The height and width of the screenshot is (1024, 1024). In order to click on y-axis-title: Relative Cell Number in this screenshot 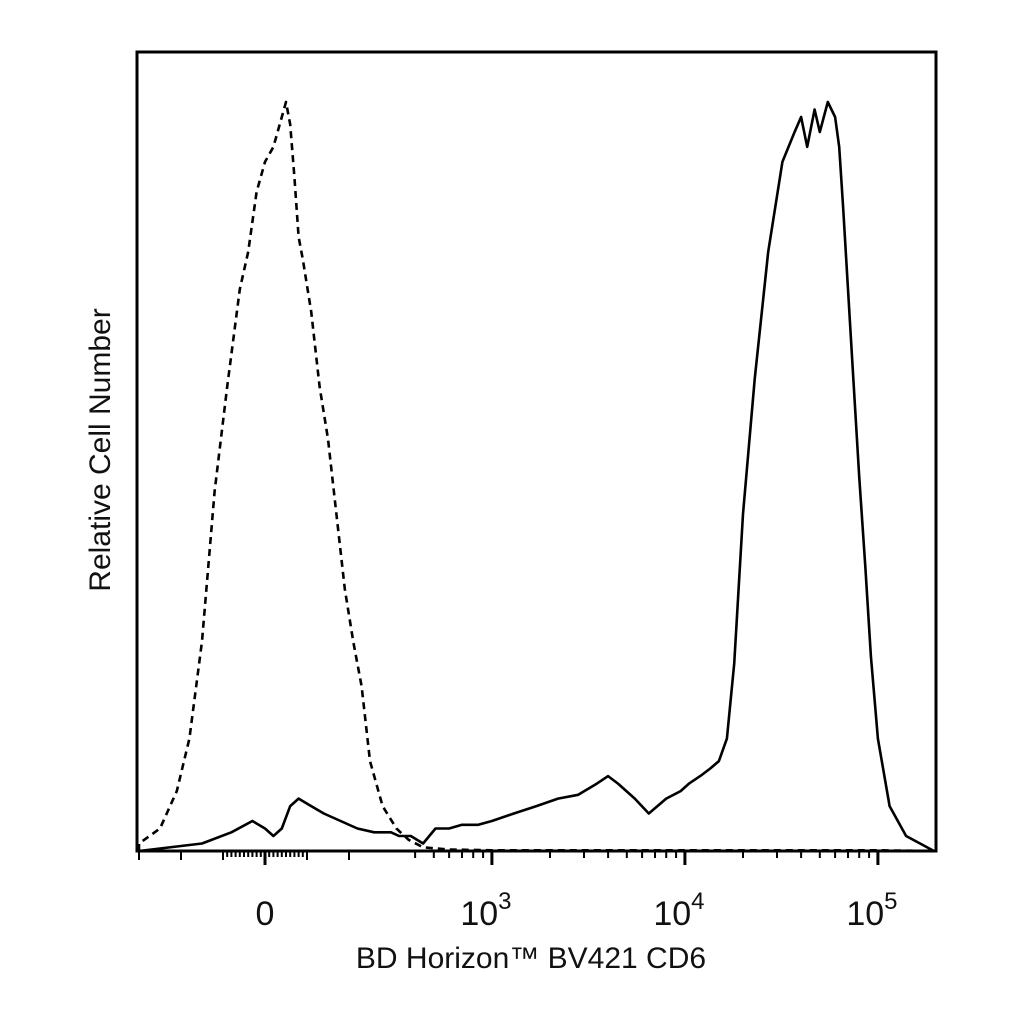, I will do `click(100, 449)`.